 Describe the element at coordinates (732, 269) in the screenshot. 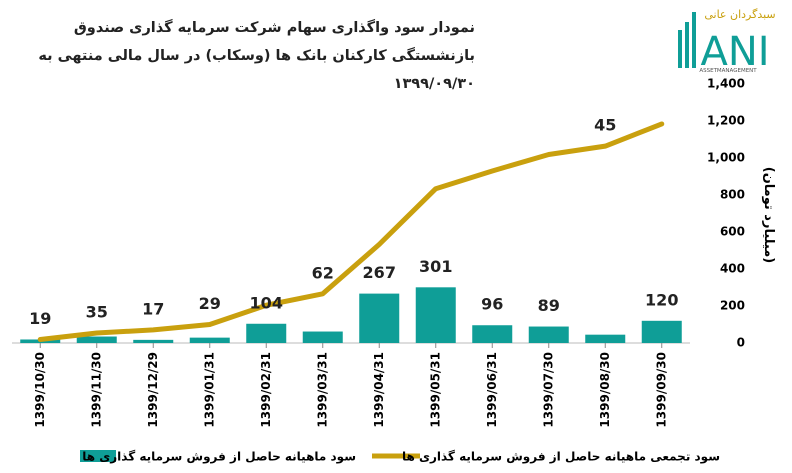

I see `y-tick-label: 400` at that location.